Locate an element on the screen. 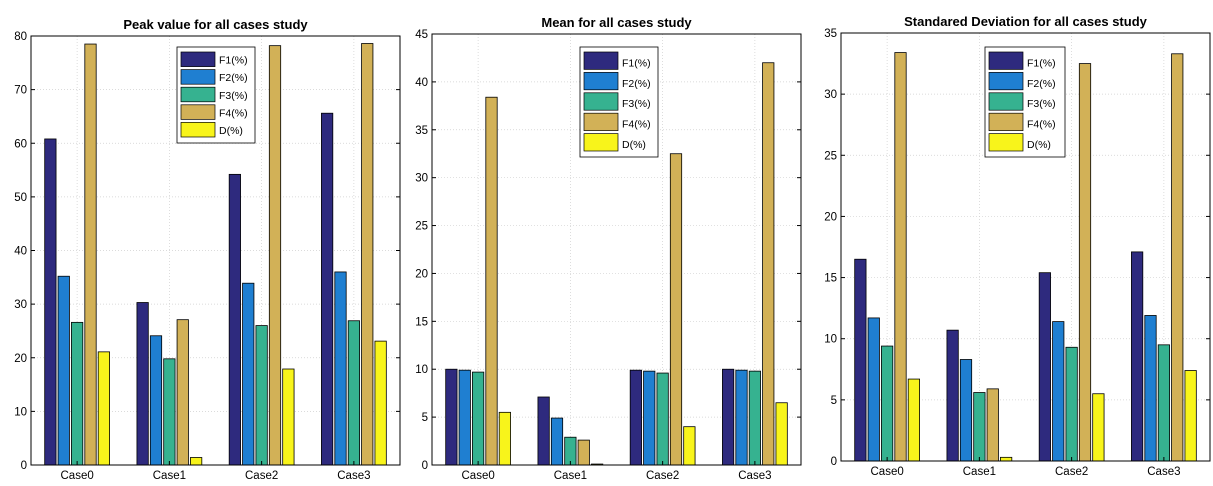  y-tick-label: 80 is located at coordinates (20, 37).